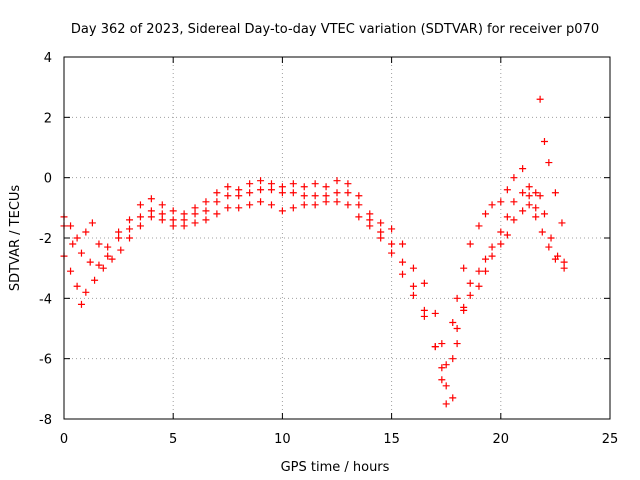  I want to click on y-tick-label: 2, so click(48, 118).